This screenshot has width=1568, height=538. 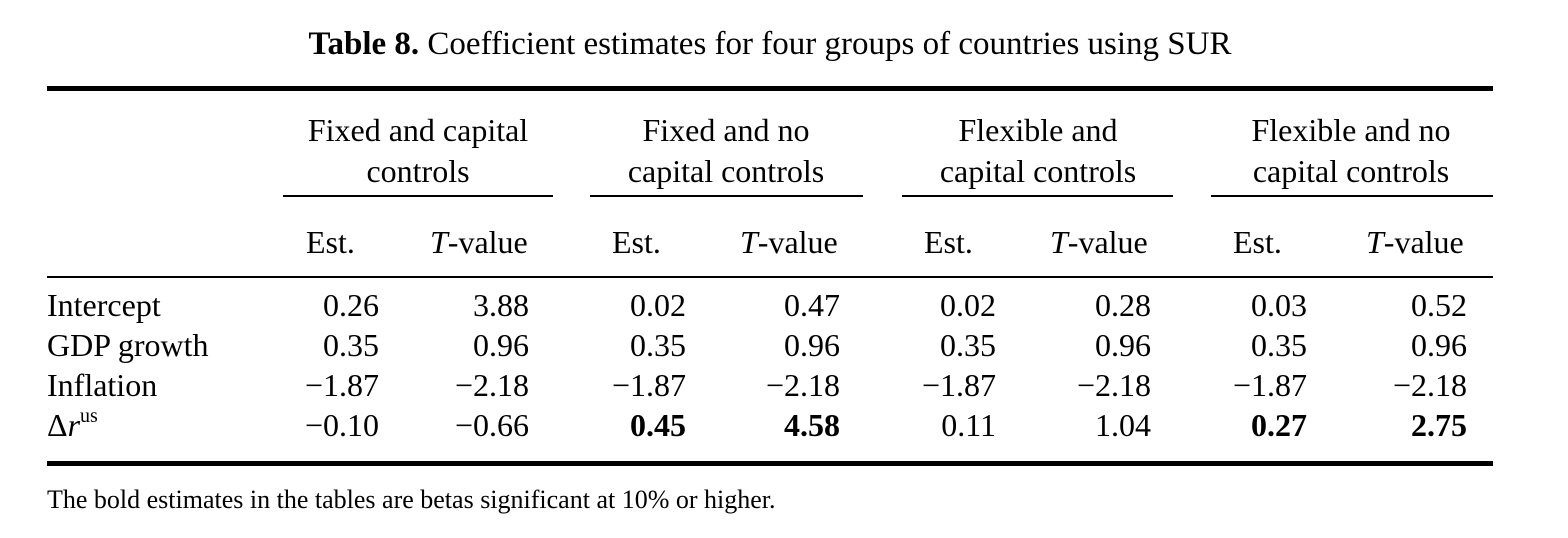 What do you see at coordinates (1439, 425) in the screenshot?
I see `table-cell-r4-t-value-g4: 2.75` at bounding box center [1439, 425].